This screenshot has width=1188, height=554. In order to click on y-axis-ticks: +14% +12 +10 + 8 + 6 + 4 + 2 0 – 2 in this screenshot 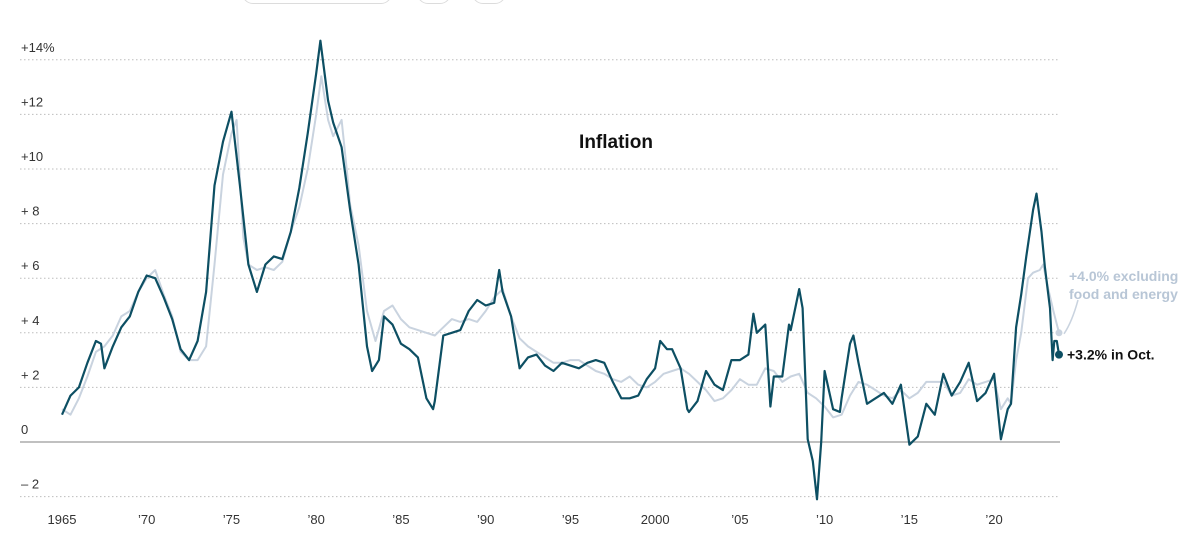, I will do `click(38, 266)`.